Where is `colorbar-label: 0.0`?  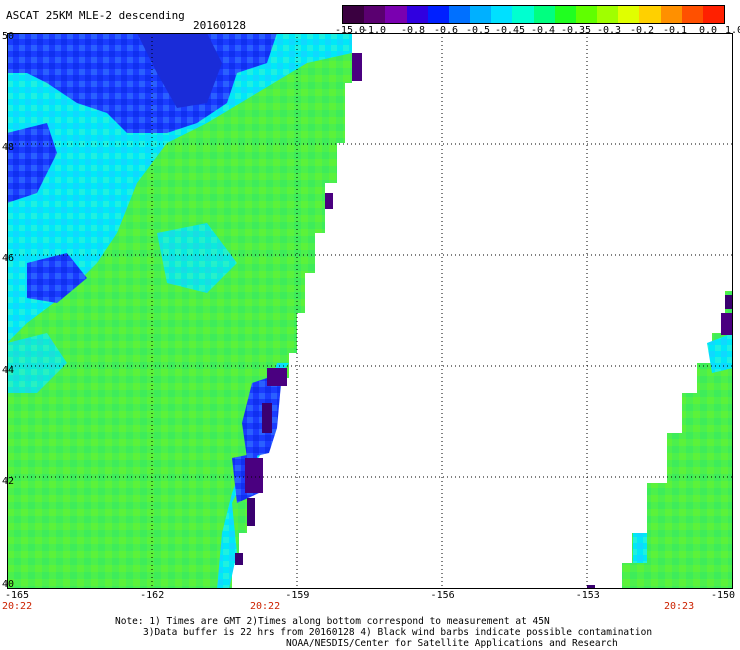
colorbar-label: 0.0 is located at coordinates (708, 30).